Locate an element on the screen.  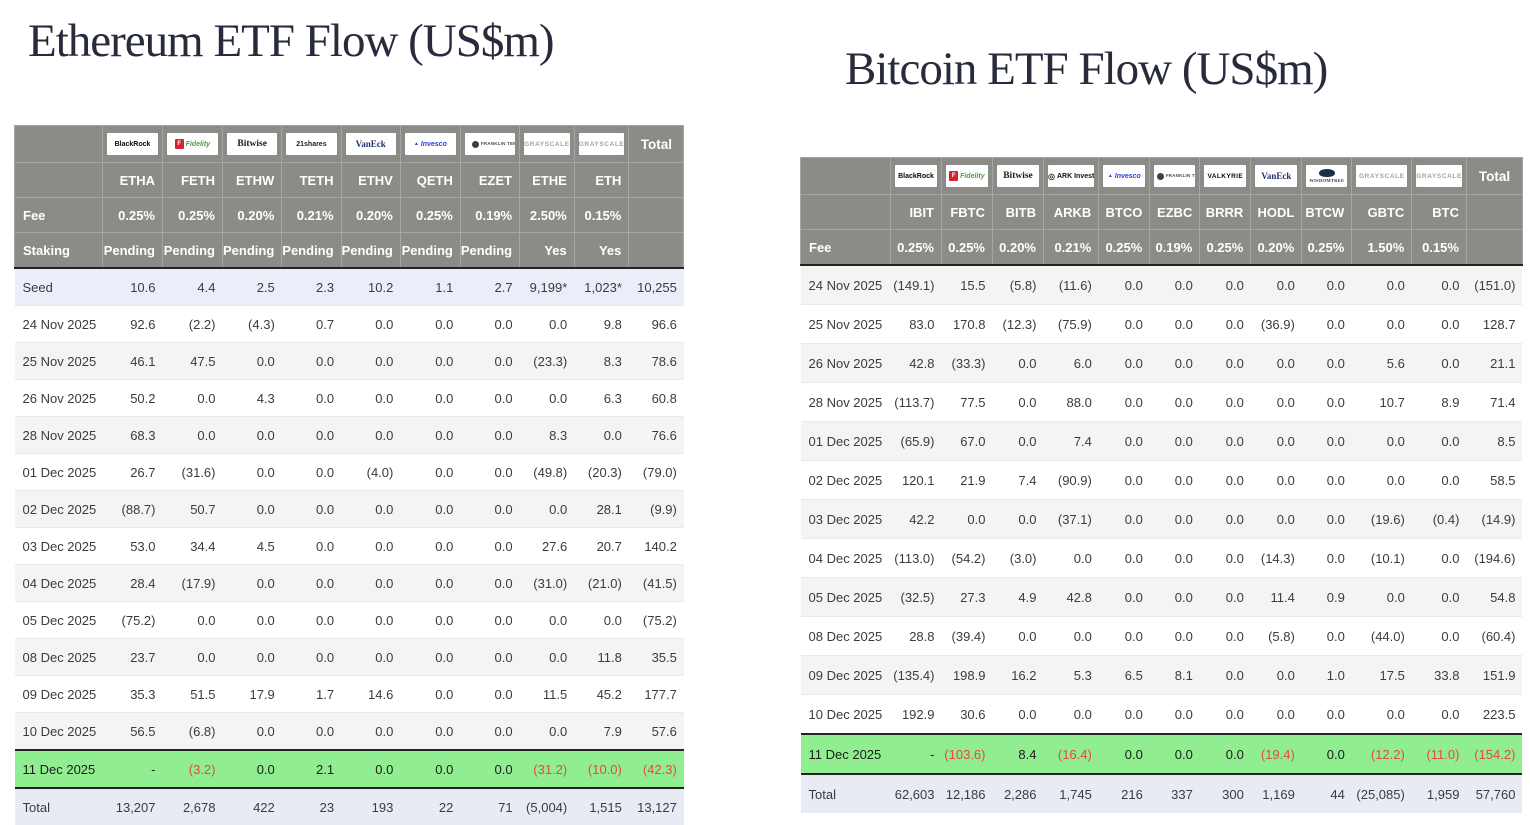
value-cell: 50.7 is located at coordinates (192, 509).